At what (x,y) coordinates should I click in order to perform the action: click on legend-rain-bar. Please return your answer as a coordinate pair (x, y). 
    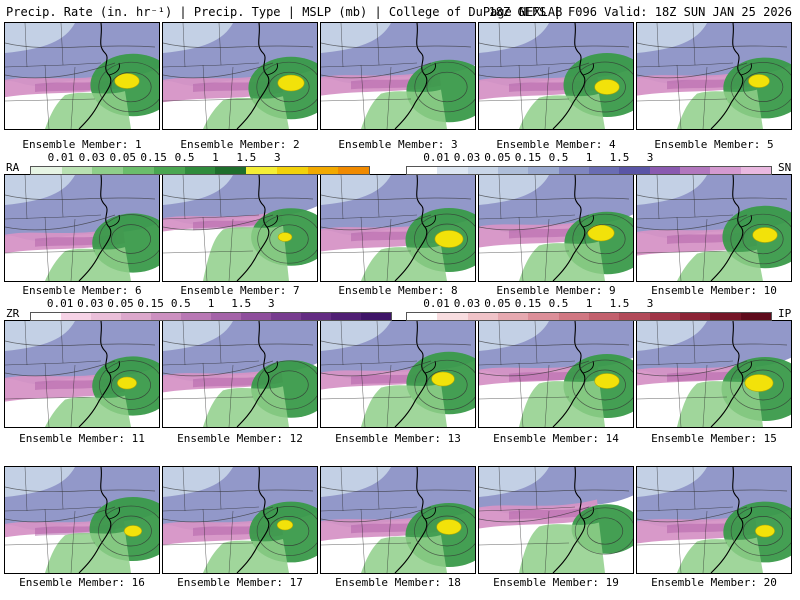
    Looking at the image, I should click on (200, 170).